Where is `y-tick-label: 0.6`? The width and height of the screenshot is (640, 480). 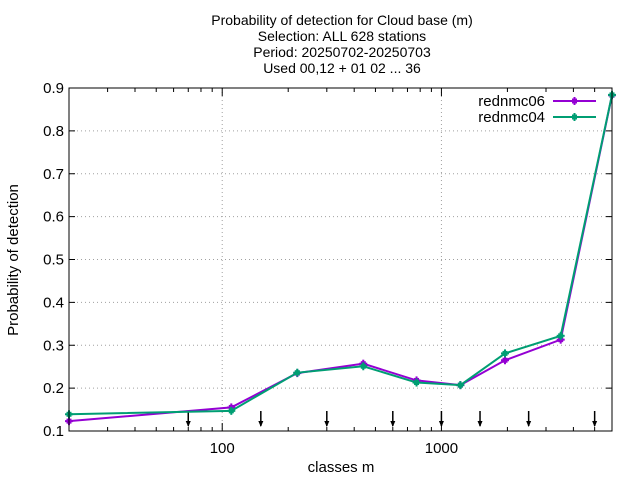
y-tick-label: 0.6 is located at coordinates (53, 217).